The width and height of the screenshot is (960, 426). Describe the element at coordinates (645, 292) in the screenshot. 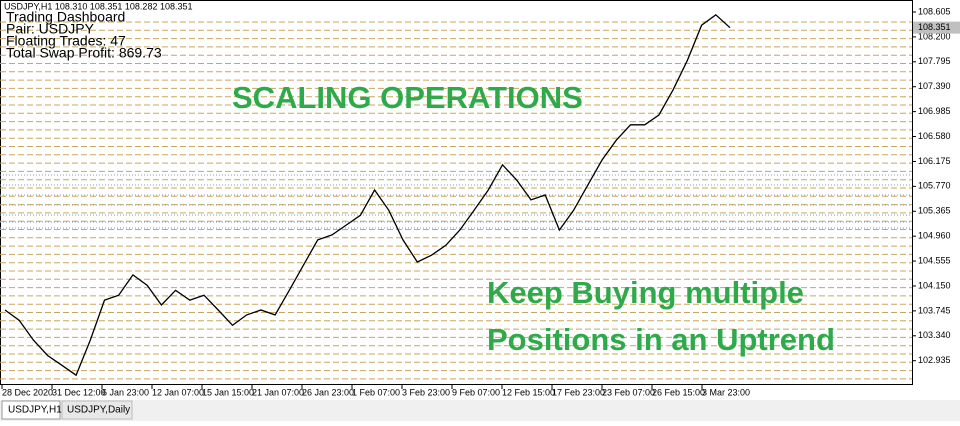

I see `annotation: Keep Buying multiple` at that location.